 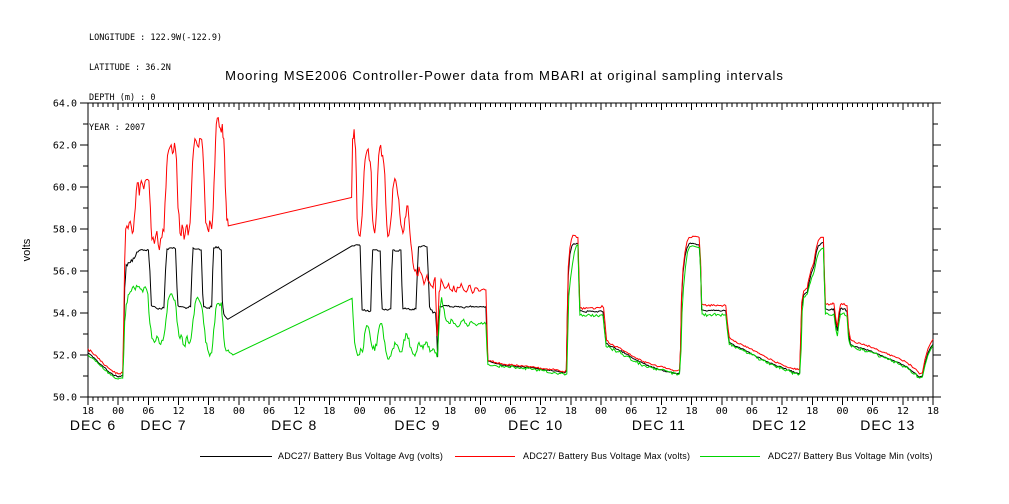 What do you see at coordinates (417, 425) in the screenshot?
I see `svg-text: DEC 9` at bounding box center [417, 425].